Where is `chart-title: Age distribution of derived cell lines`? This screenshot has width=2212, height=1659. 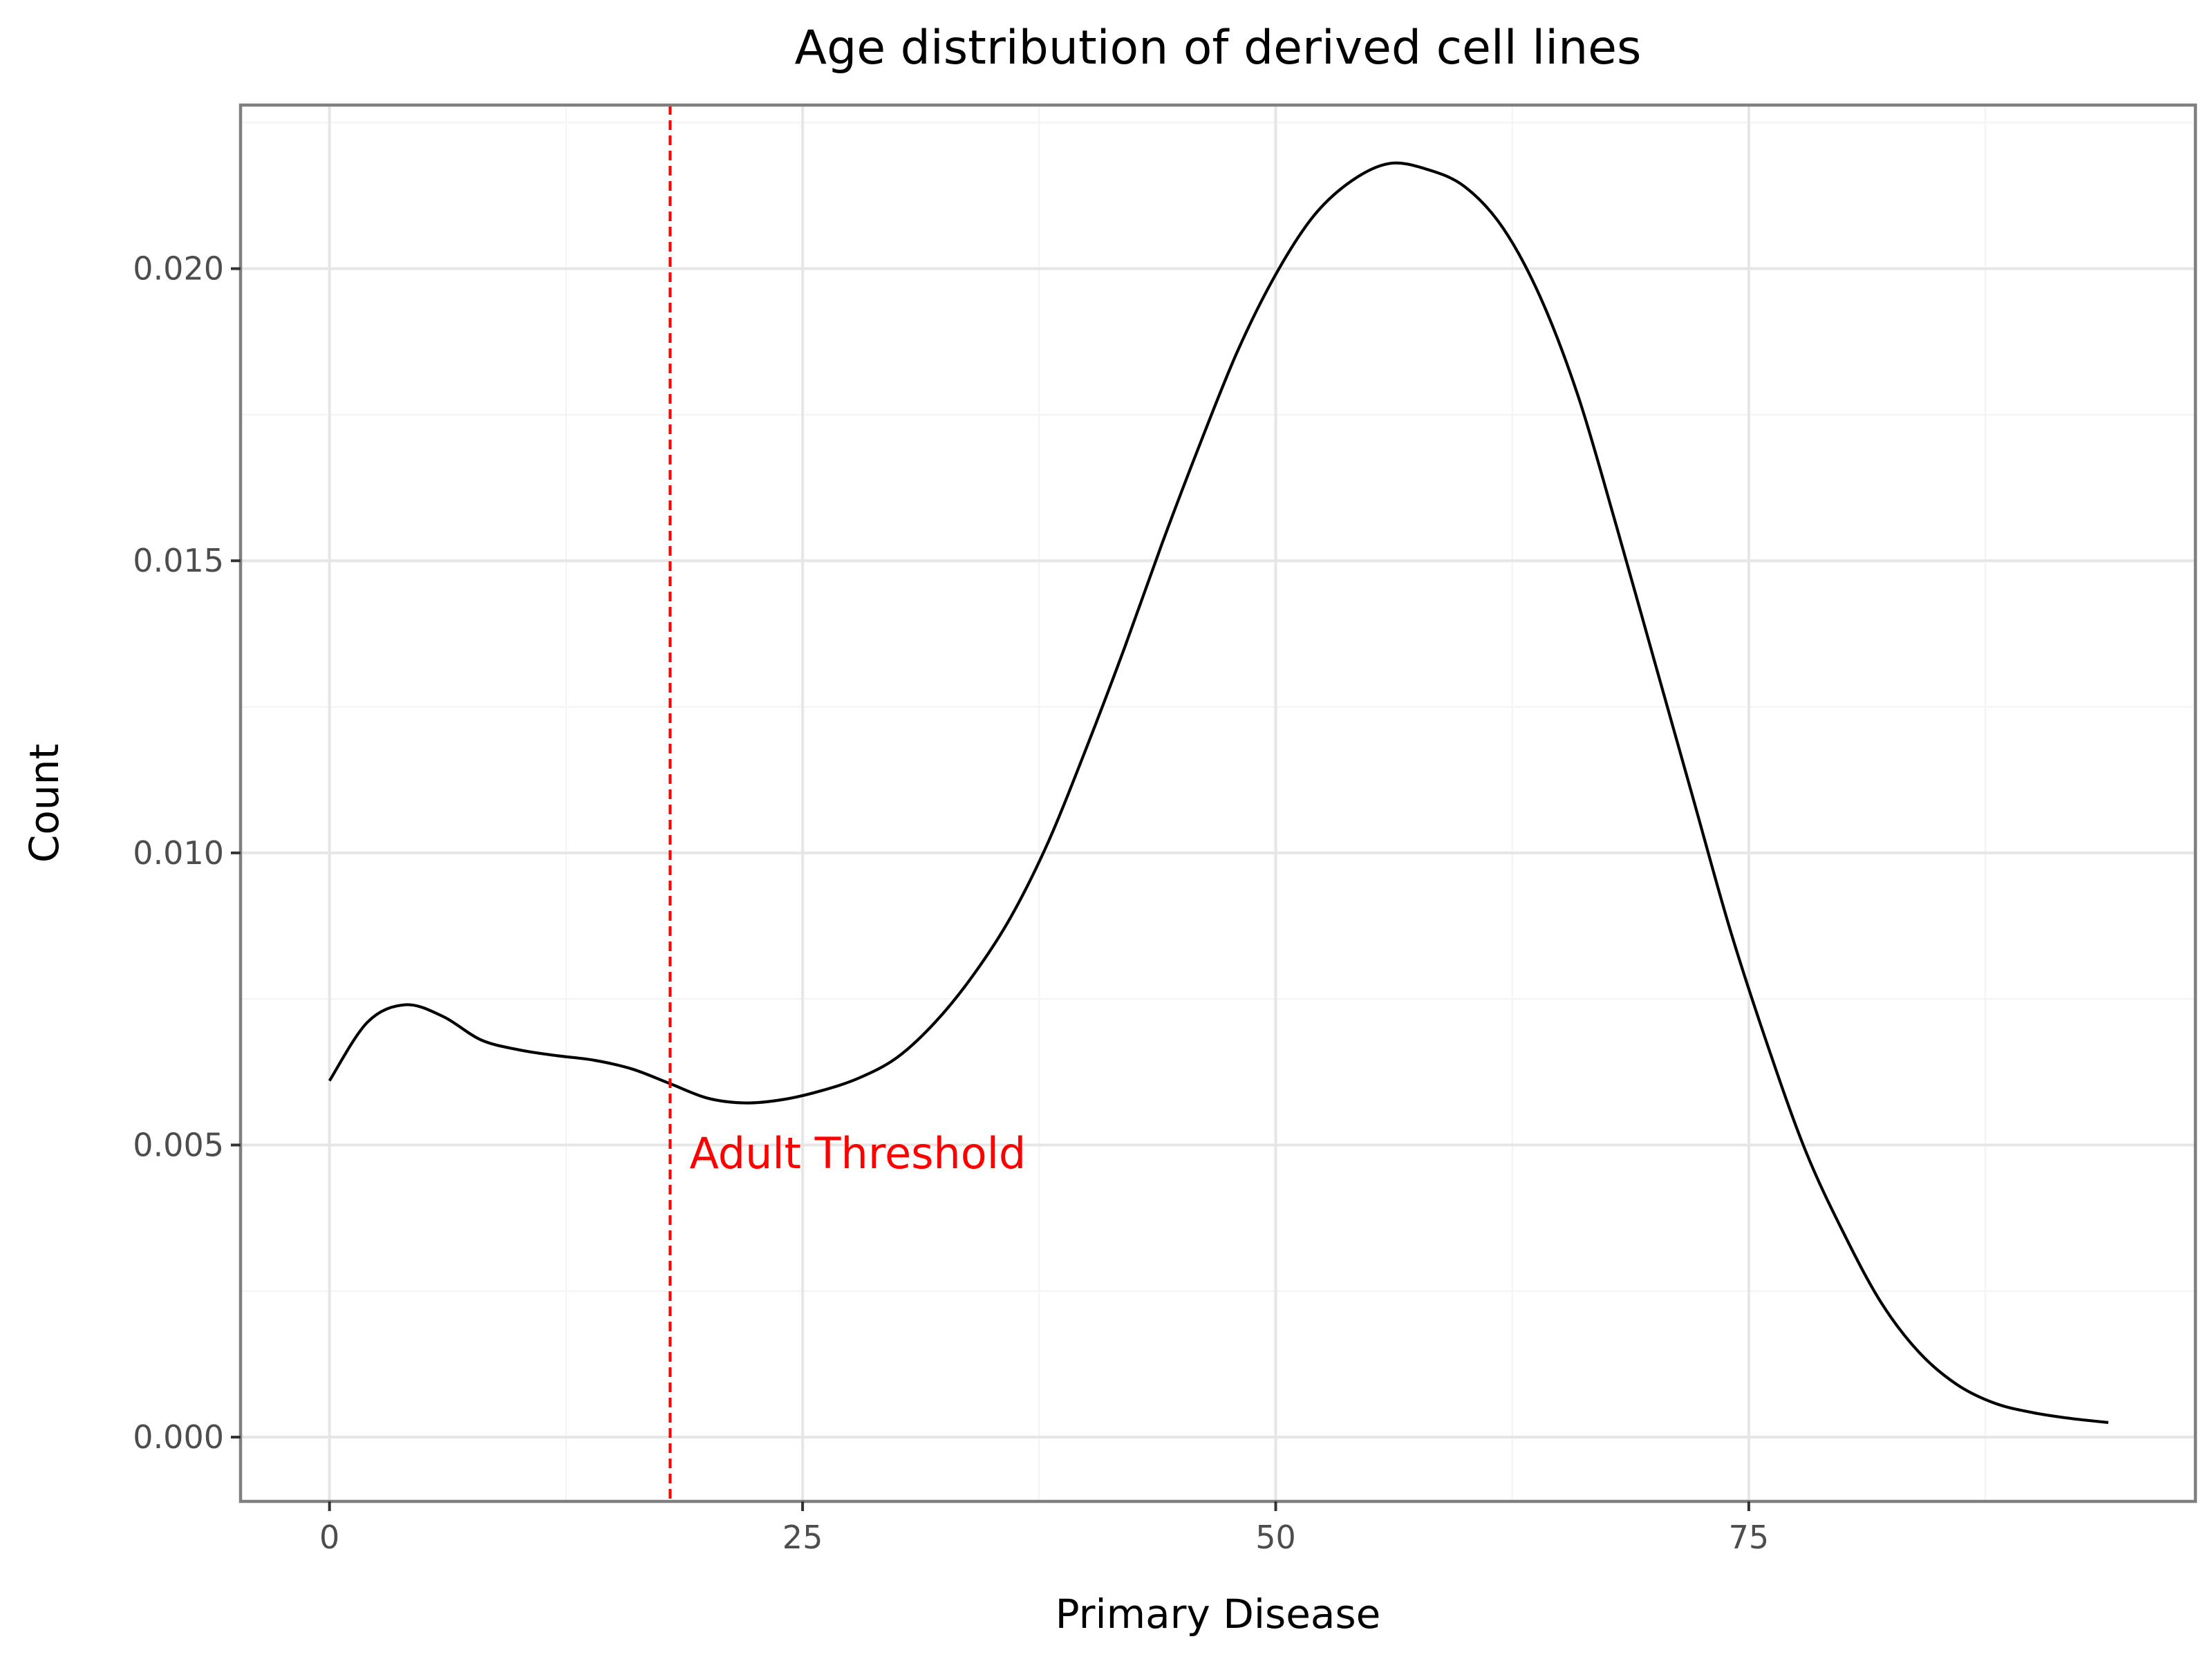
chart-title: Age distribution of derived cell lines is located at coordinates (1218, 48).